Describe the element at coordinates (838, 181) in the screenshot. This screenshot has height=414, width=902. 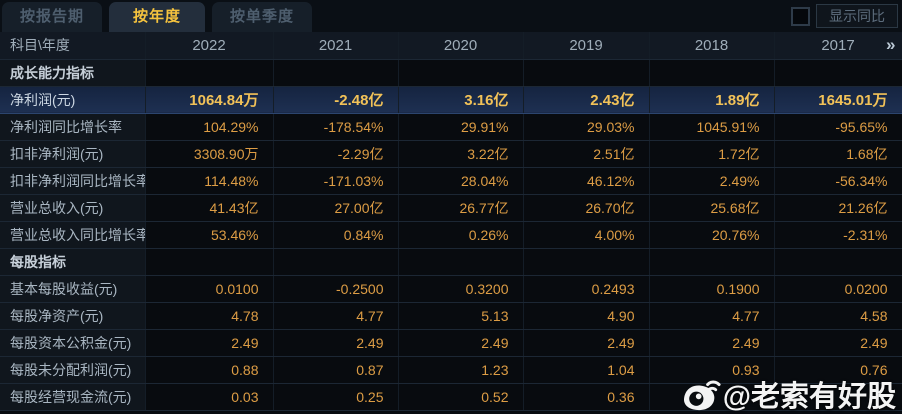
I see `cell-value: -56.34%` at that location.